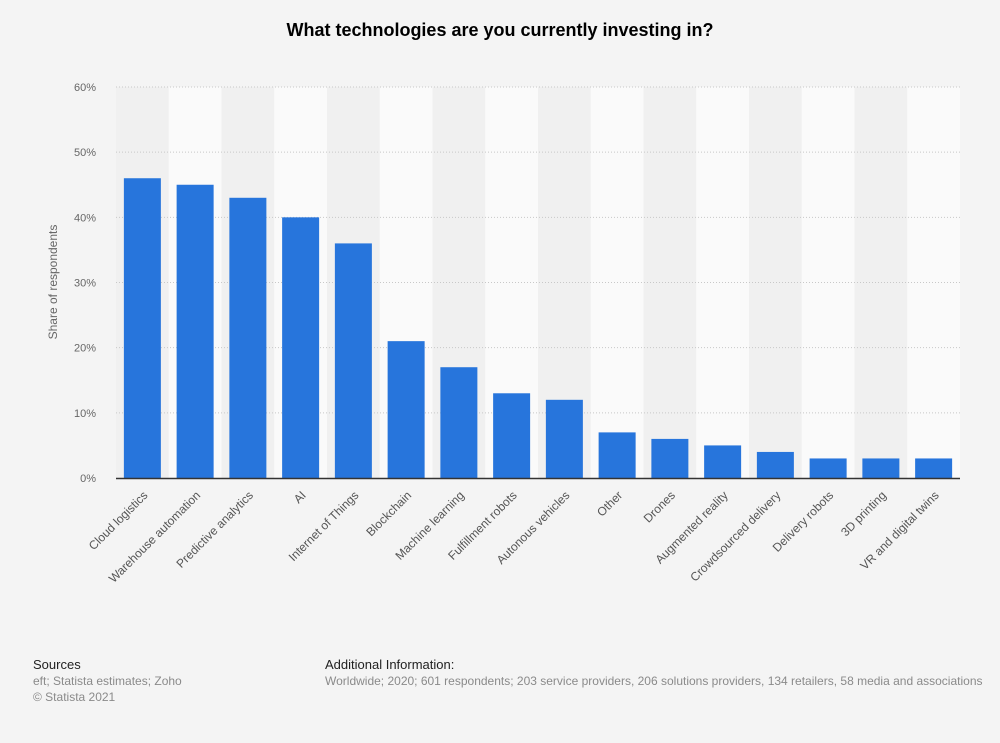 The height and width of the screenshot is (743, 1000). What do you see at coordinates (74, 697) in the screenshot?
I see `copyright-text: © Statista 2021` at bounding box center [74, 697].